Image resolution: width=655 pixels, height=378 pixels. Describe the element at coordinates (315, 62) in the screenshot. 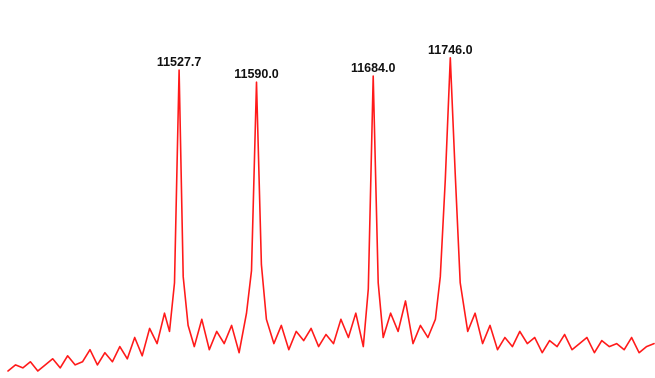

I see `peak-labels: 11527.7 11590.0 11684.0 11746.0` at that location.